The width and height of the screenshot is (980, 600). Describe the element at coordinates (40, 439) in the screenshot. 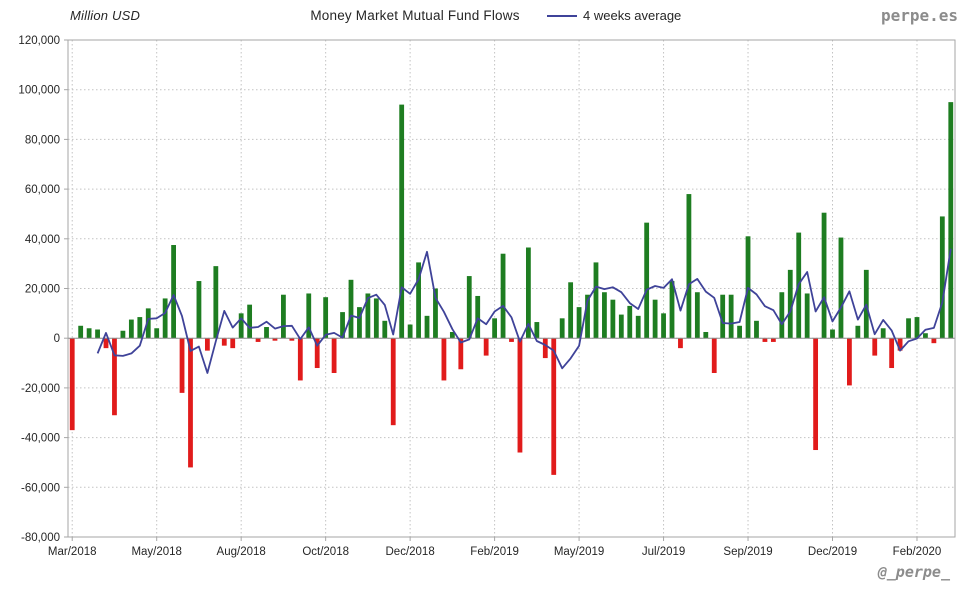

I see `svg-text: -40,000` at that location.